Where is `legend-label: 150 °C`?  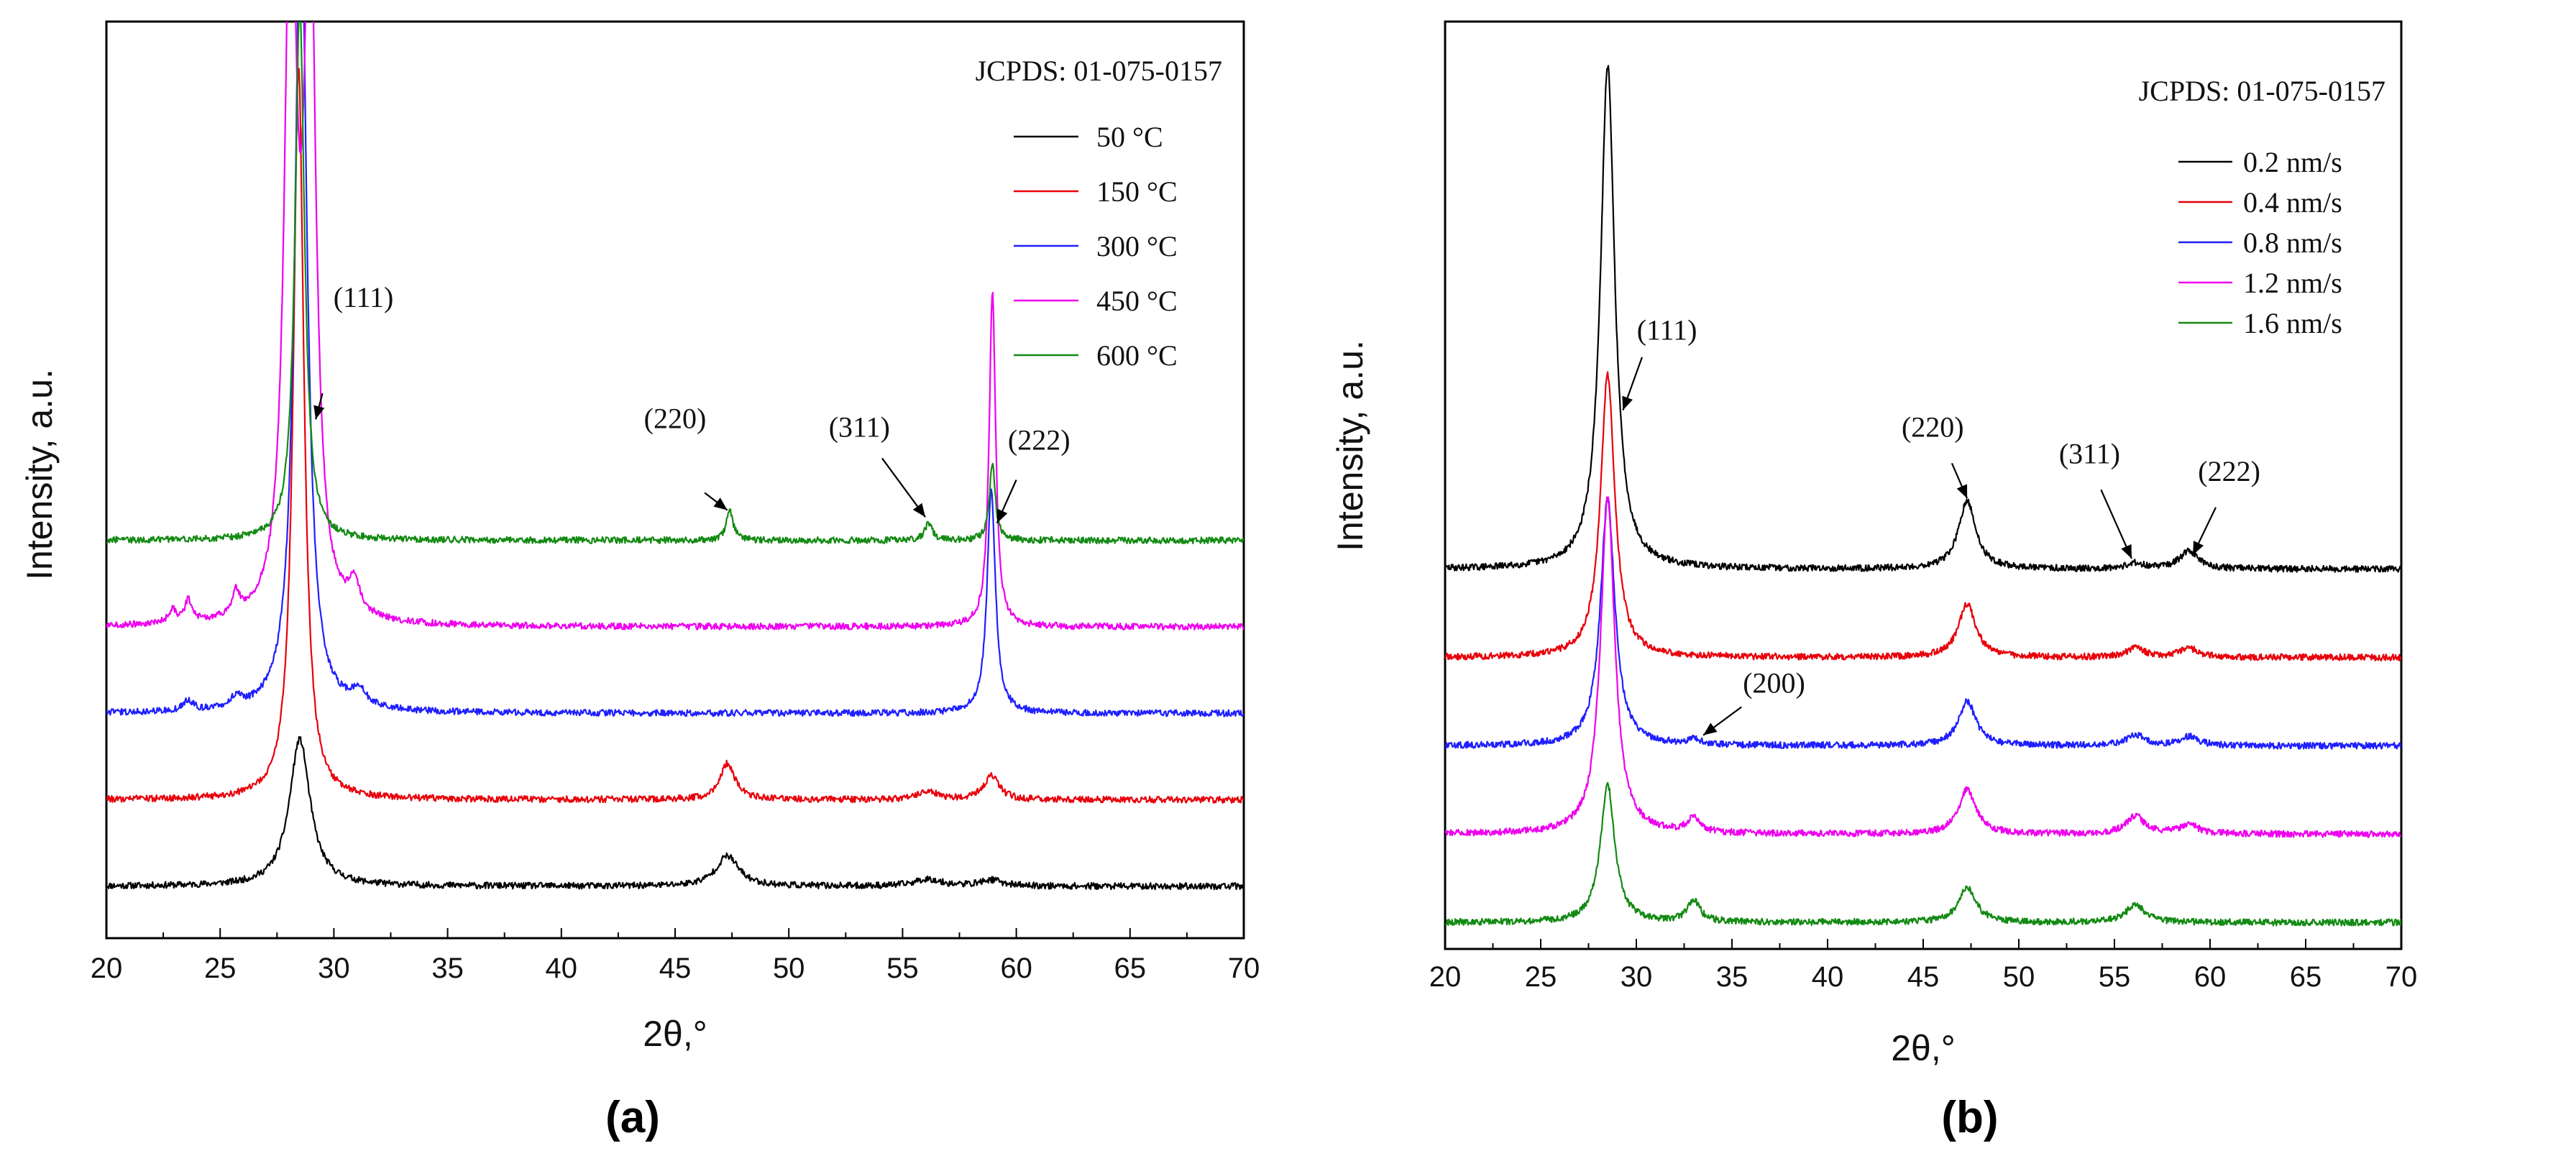
legend-label: 150 °C is located at coordinates (1137, 191).